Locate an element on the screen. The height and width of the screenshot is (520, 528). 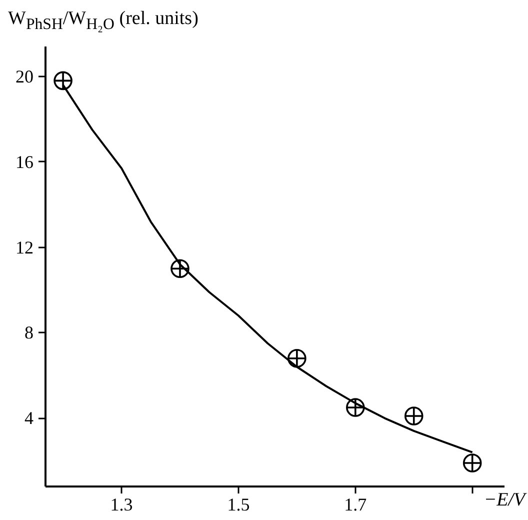
y-tick-label: 4 is located at coordinates (29, 418).